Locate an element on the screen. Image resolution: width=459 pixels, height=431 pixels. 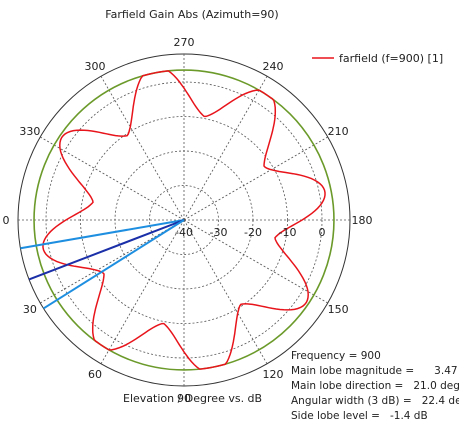
main-lobe-magnitude-label: Main lobe magnitude = is located at coordinates (353, 371).